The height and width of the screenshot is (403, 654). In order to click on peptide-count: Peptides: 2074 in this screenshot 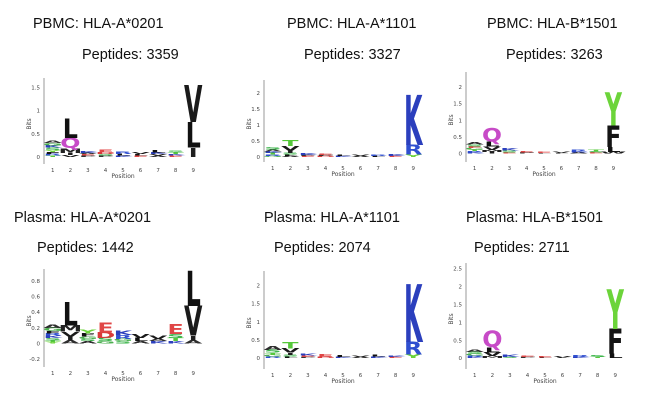, I will do `click(322, 248)`.